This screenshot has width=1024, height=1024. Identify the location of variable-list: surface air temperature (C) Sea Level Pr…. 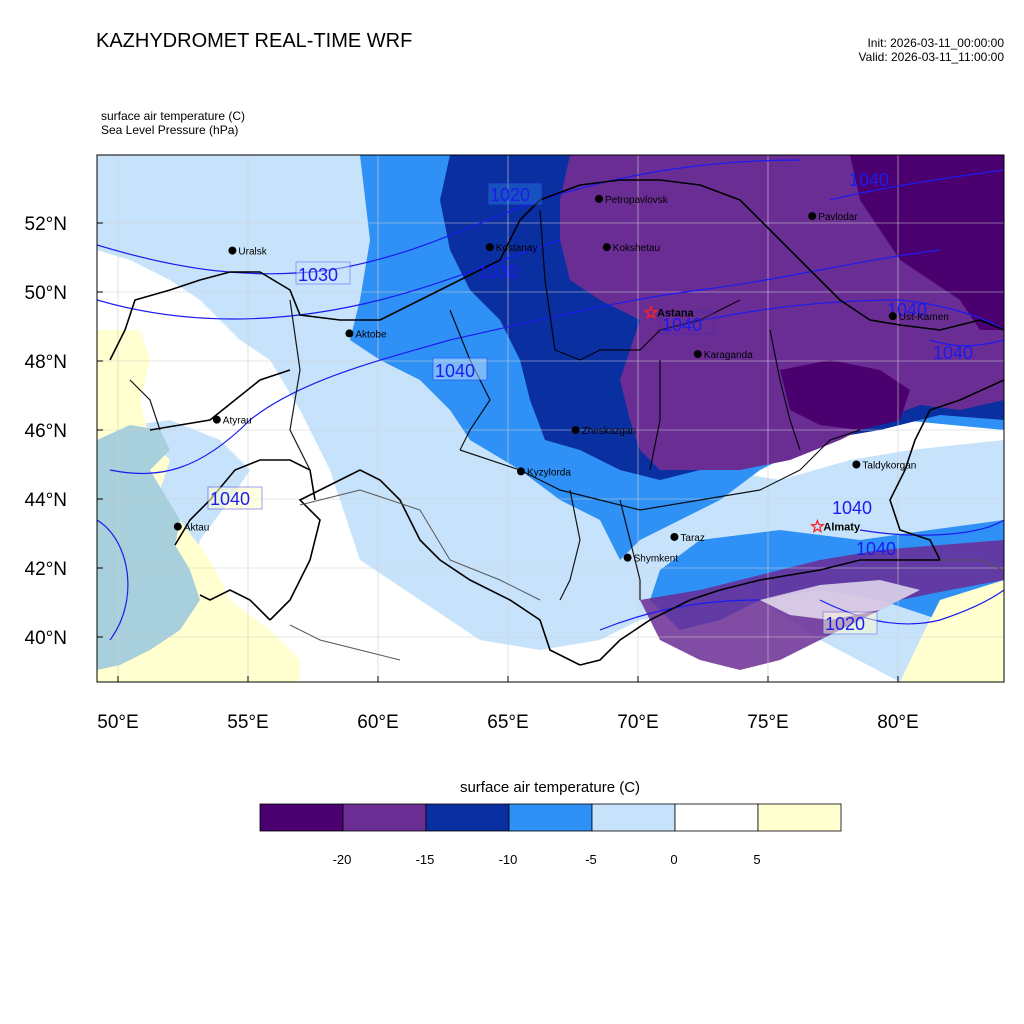
(173, 123).